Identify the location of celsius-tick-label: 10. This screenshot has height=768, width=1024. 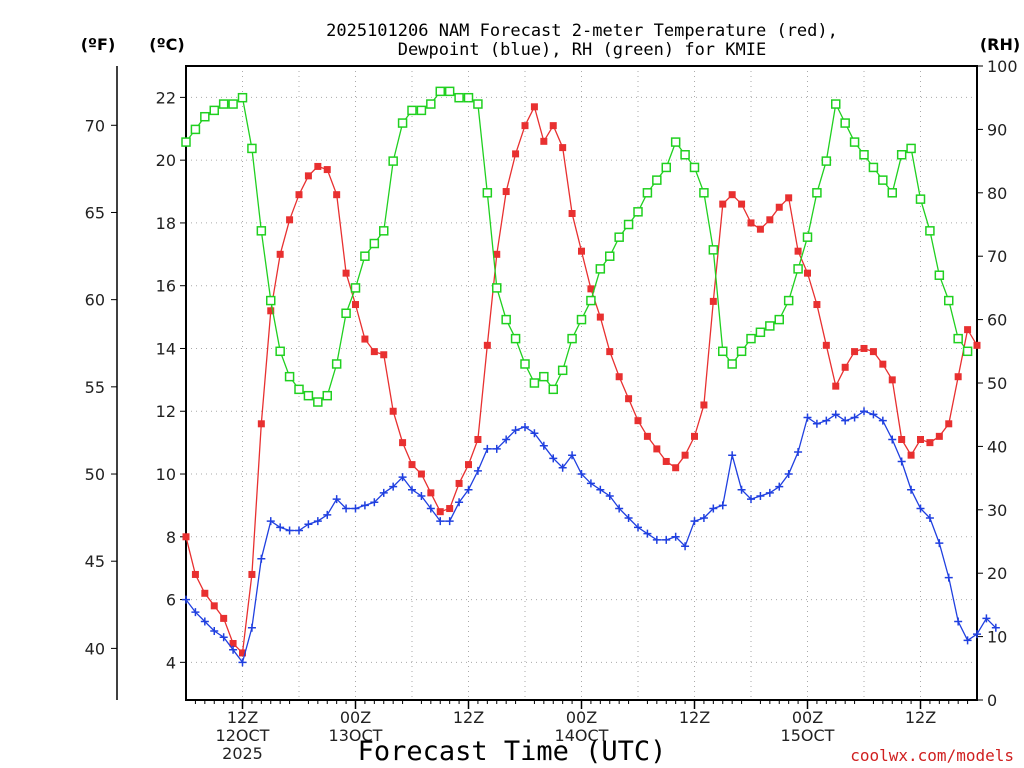
(166, 474).